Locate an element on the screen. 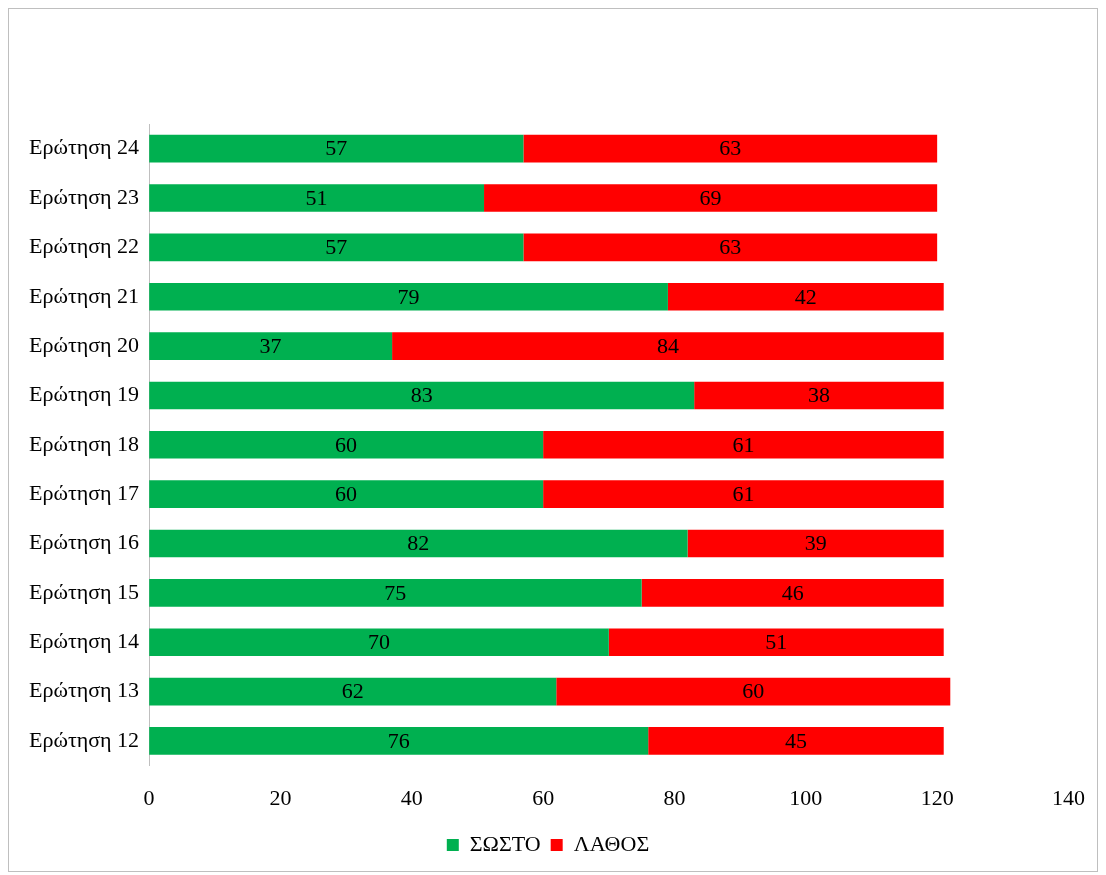  x-tick-label: 20 is located at coordinates (280, 797).